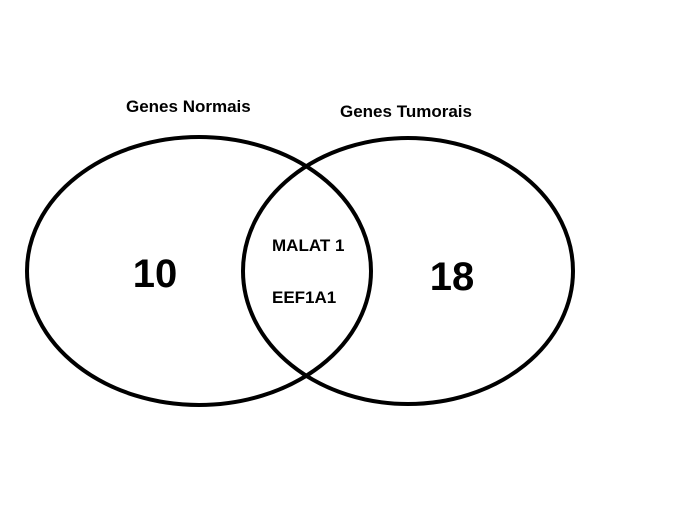 This screenshot has width=696, height=519. Describe the element at coordinates (406, 111) in the screenshot. I see `right-set-label: Genes Tumorais` at that location.